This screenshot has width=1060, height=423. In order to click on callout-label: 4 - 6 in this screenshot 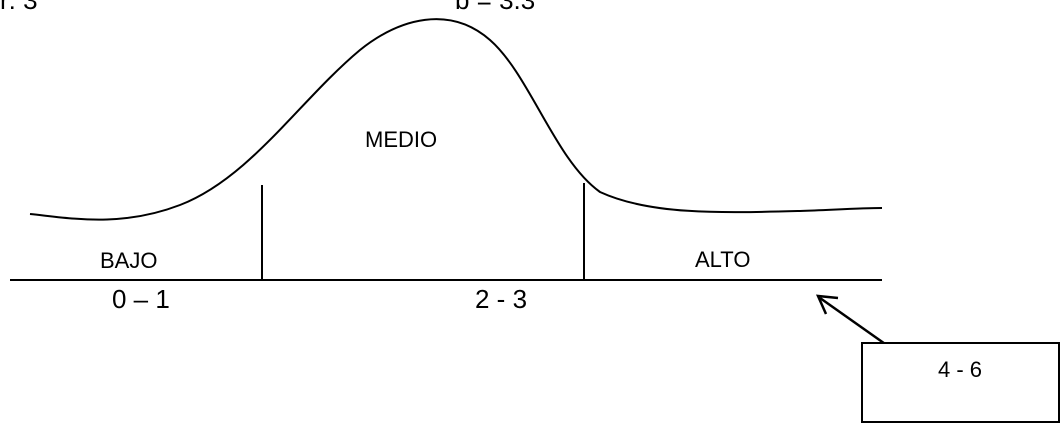, I will do `click(960, 369)`.